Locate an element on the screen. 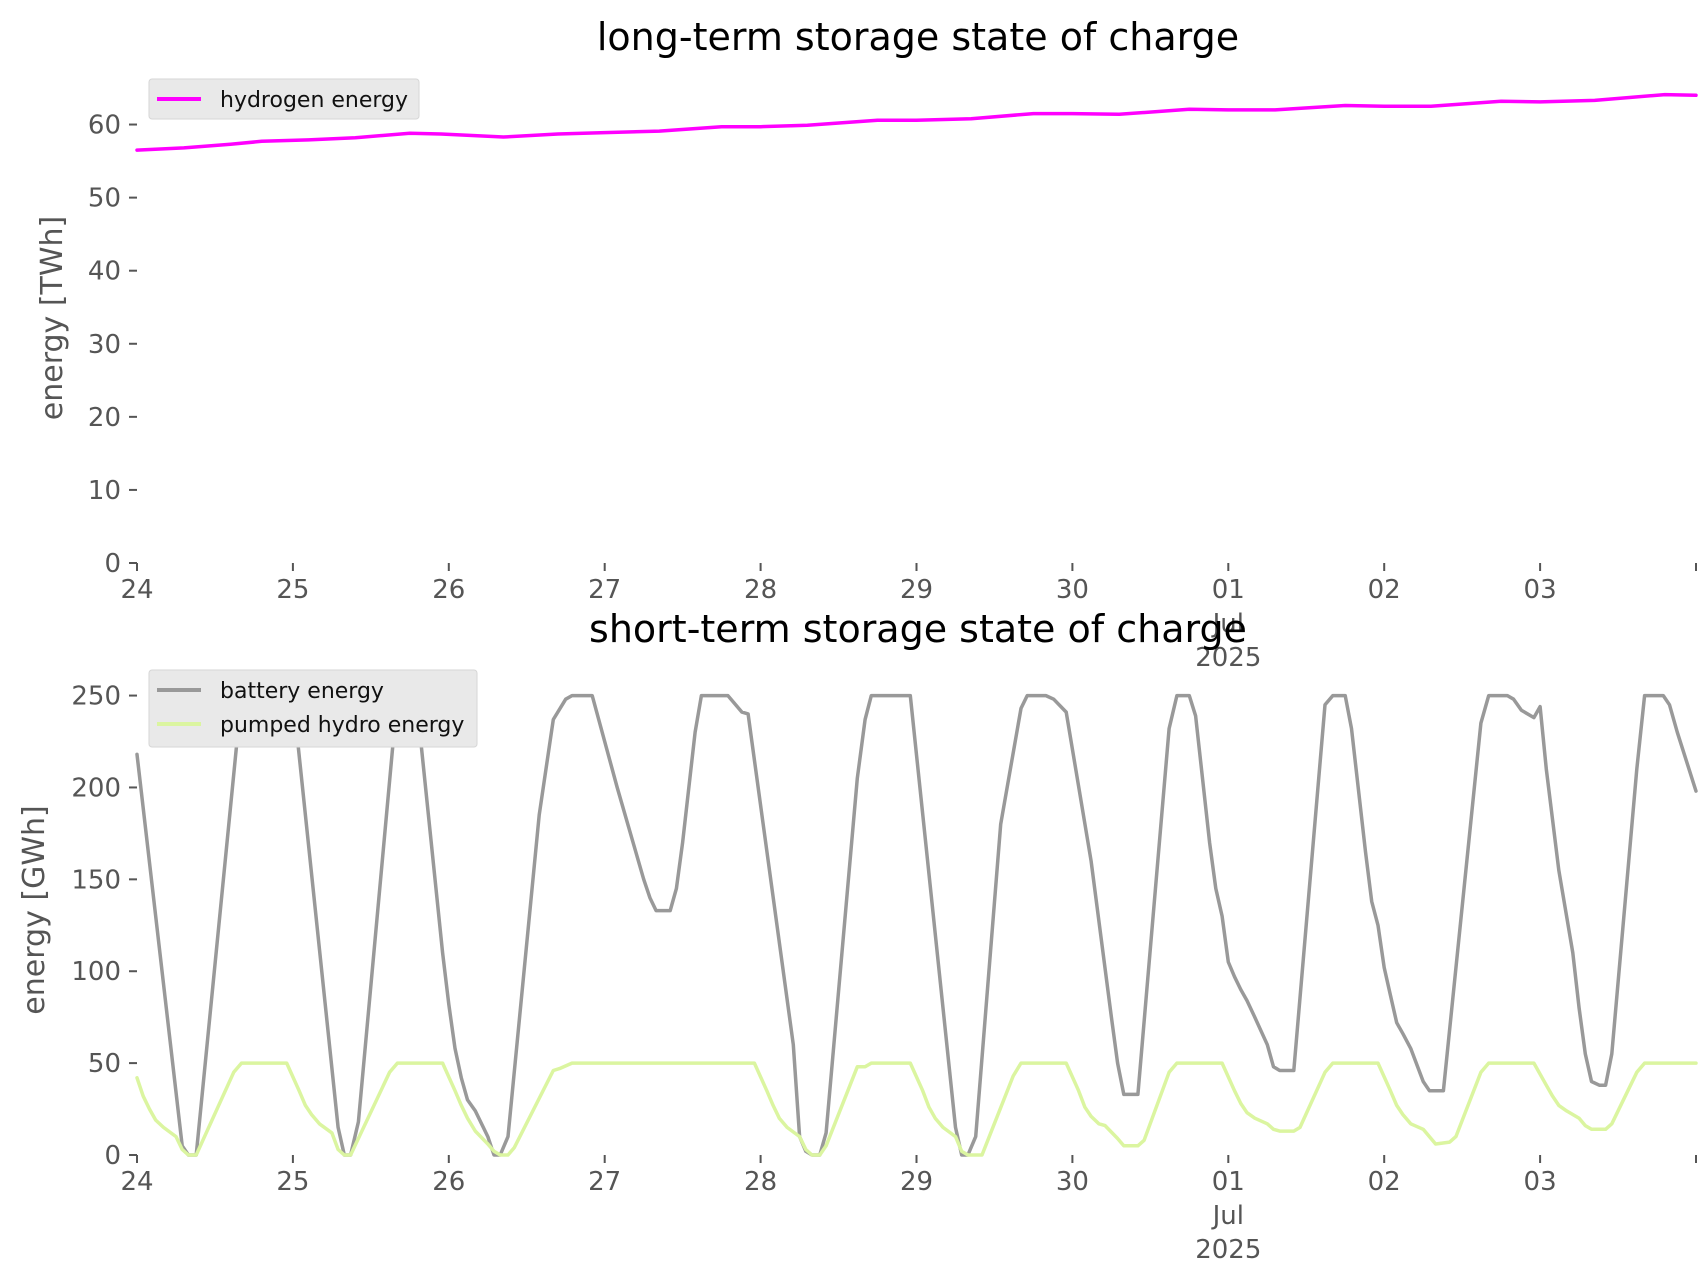  y-tick-label: 10 is located at coordinates (104, 491).